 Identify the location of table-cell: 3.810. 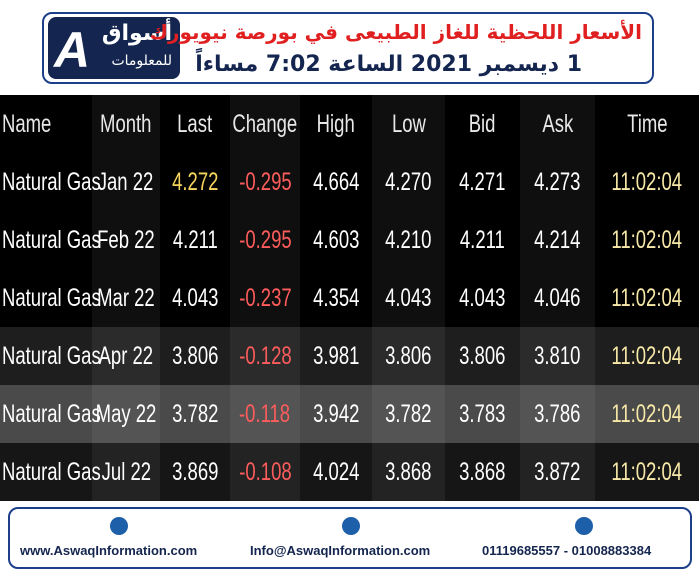
(557, 356).